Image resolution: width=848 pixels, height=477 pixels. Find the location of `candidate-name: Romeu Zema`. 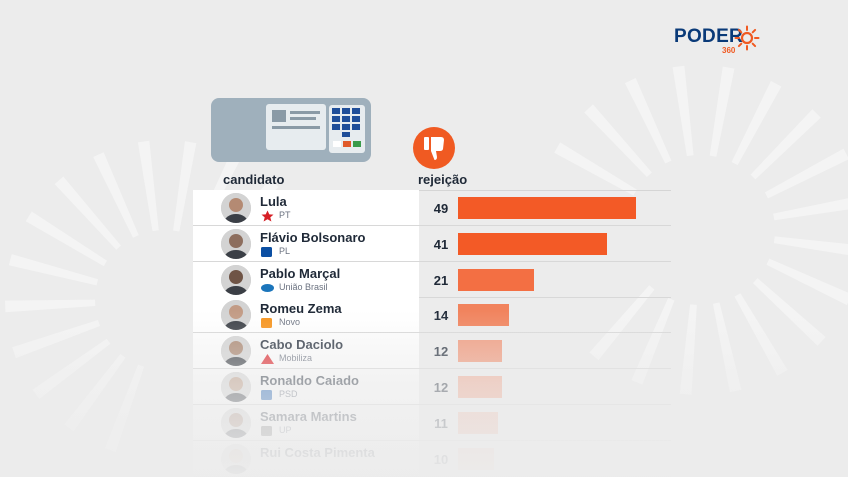

candidate-name: Romeu Zema is located at coordinates (301, 309).